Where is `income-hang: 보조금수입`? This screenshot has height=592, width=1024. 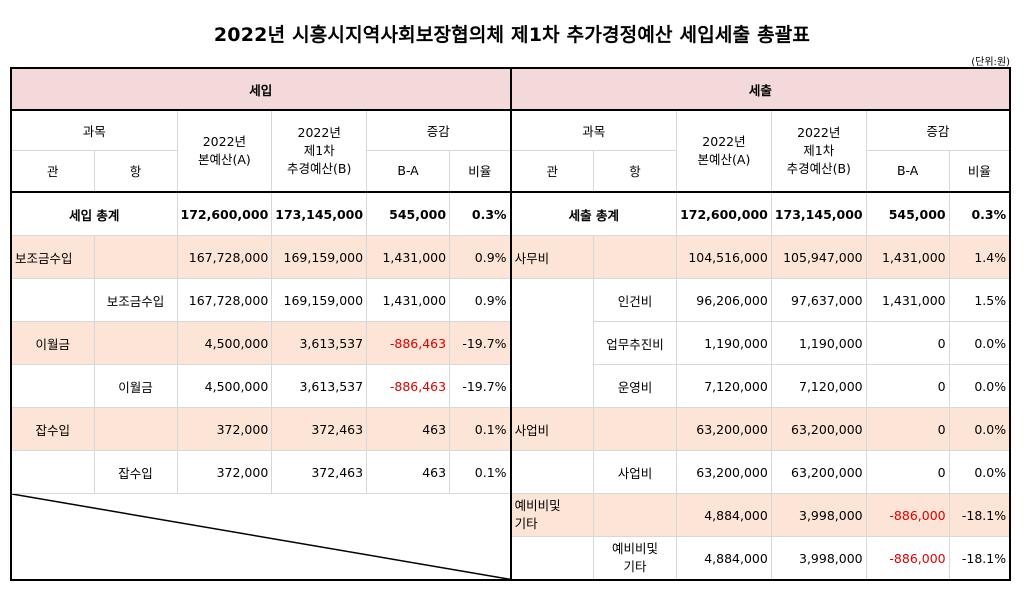
income-hang: 보조금수입 is located at coordinates (135, 300).